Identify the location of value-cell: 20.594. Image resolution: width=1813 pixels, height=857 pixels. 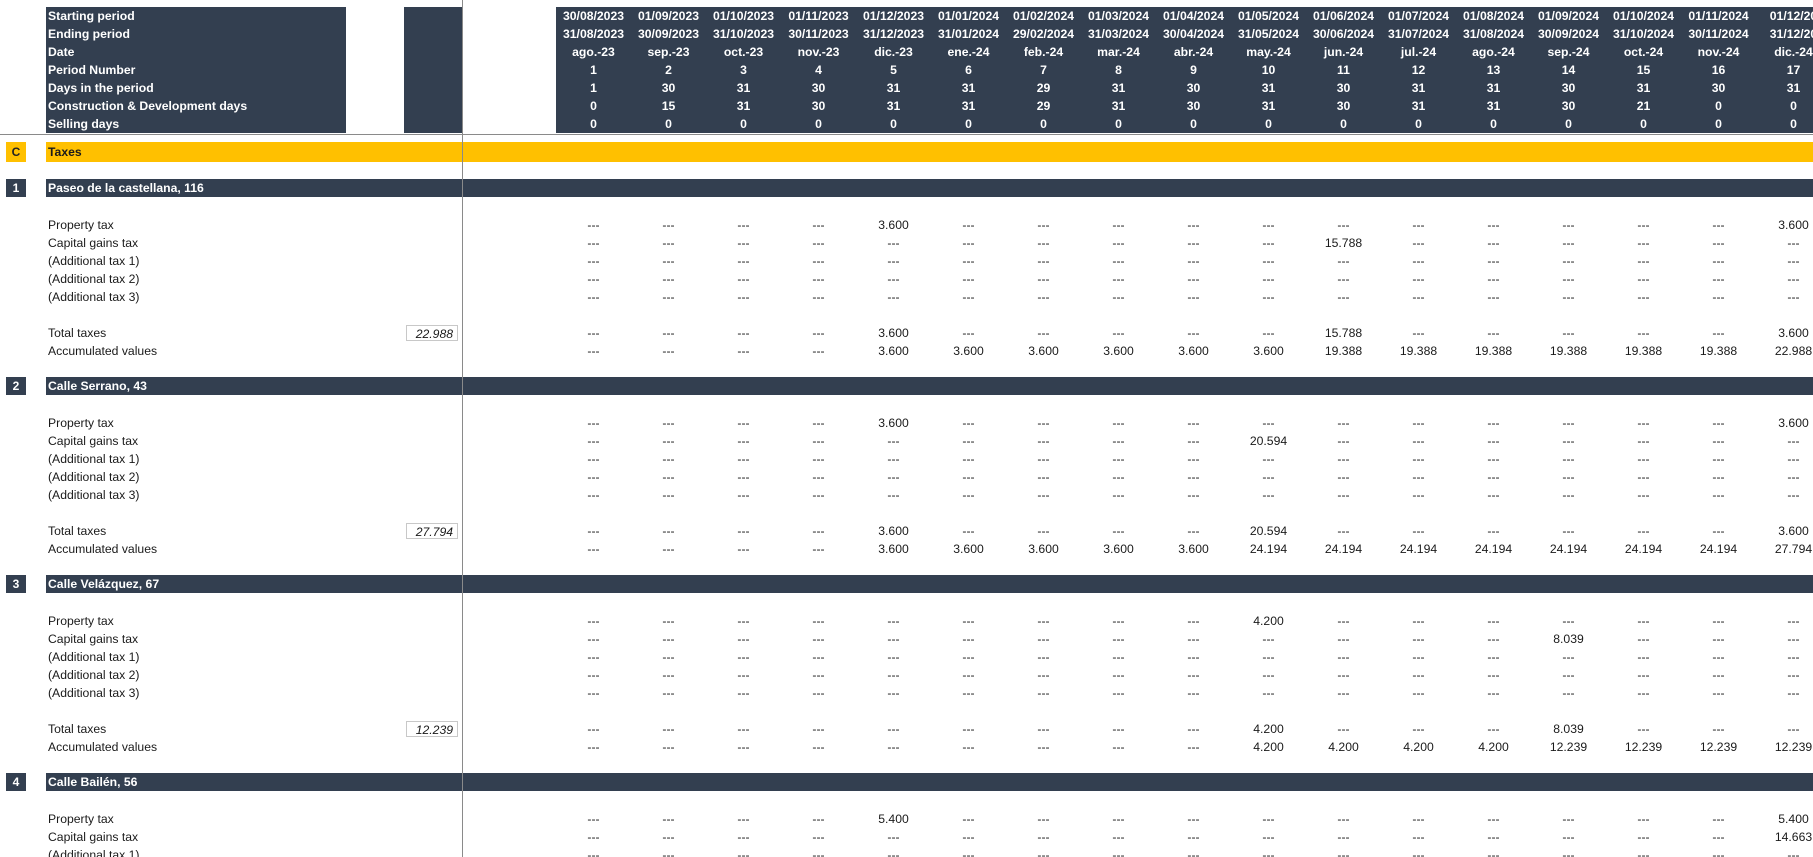
(1268, 441).